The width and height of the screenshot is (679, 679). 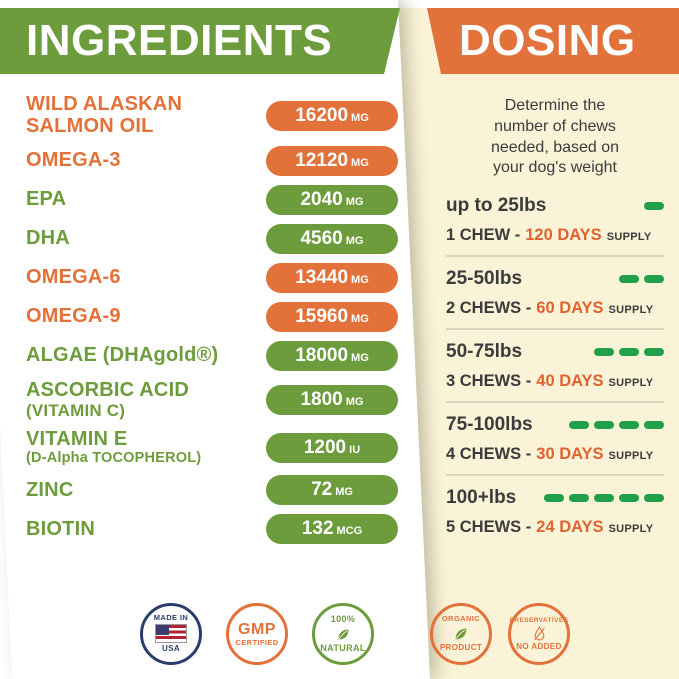 I want to click on ingredient-row: EPA 2040 MG, so click(x=212, y=200).